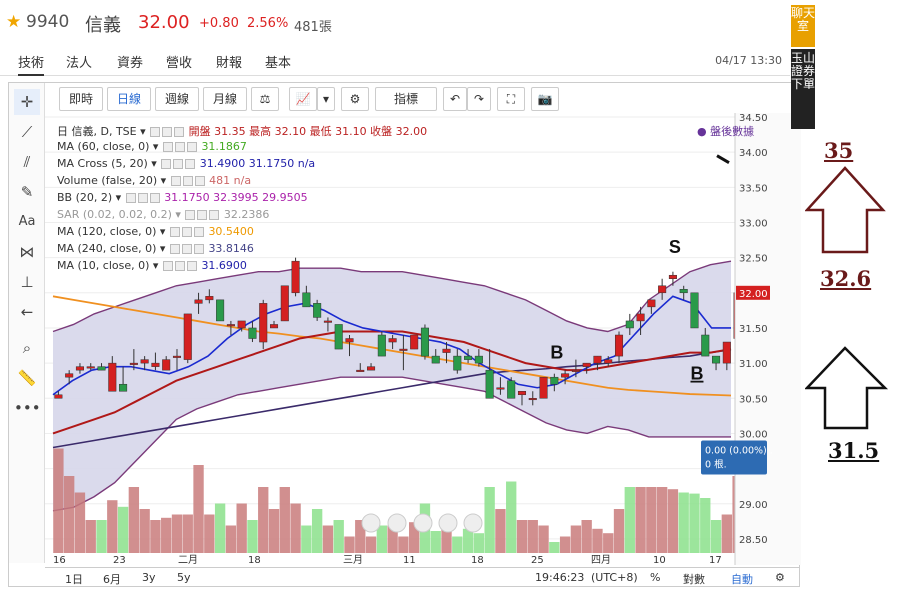 This screenshot has height=600, width=900. I want to click on pattern-icon: ⋈, so click(27, 252).